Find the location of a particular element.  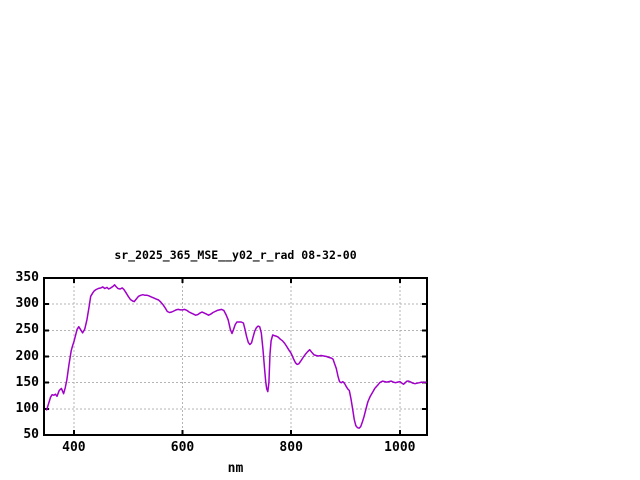

chart-title: sr_2025_365_MSE__y02_r_rad 08-32-00 is located at coordinates (235, 255).